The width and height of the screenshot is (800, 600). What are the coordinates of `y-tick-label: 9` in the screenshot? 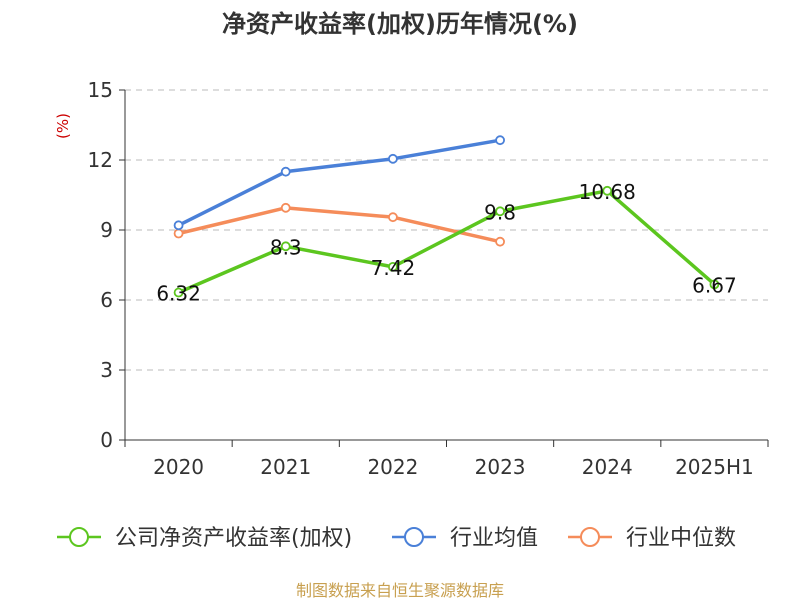 It's located at (106, 230).